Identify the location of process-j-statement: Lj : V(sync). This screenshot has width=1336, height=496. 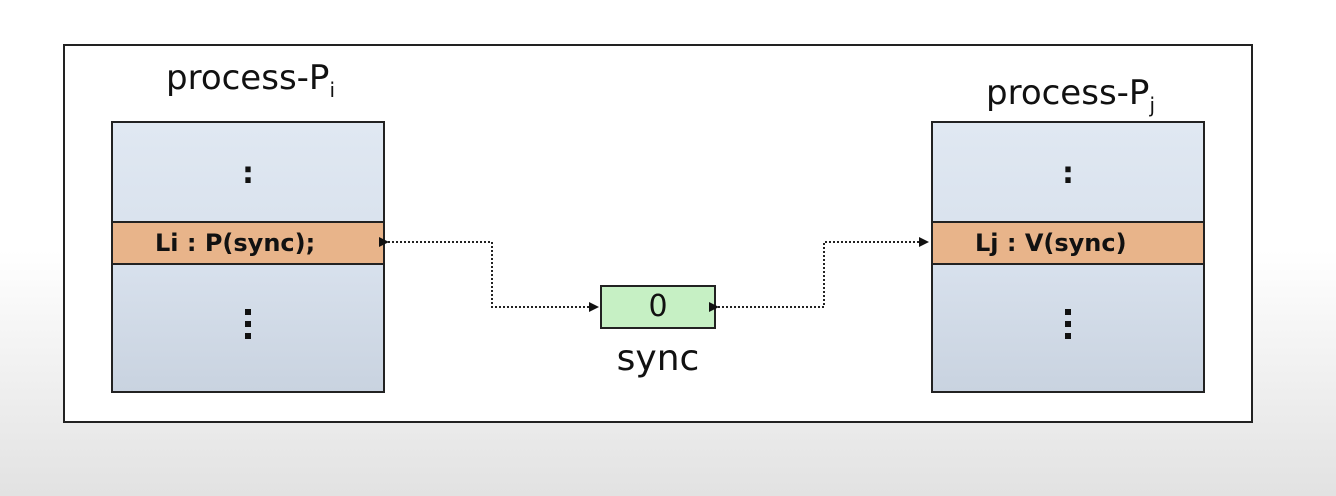
(1068, 243).